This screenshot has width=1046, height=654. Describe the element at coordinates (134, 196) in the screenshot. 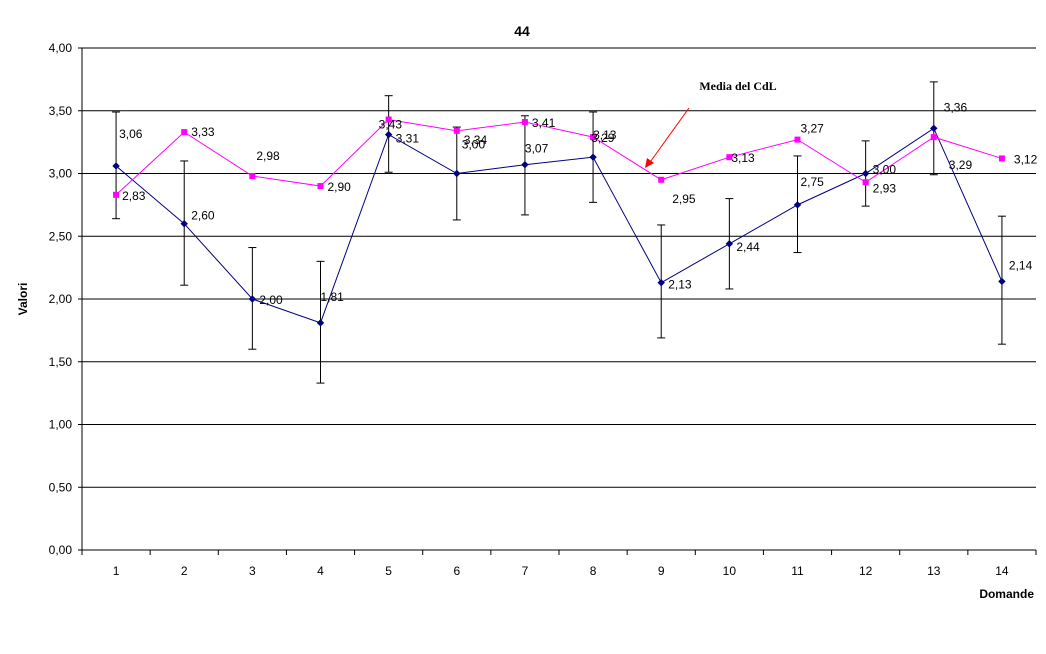

I see `data-label: 2,83` at that location.